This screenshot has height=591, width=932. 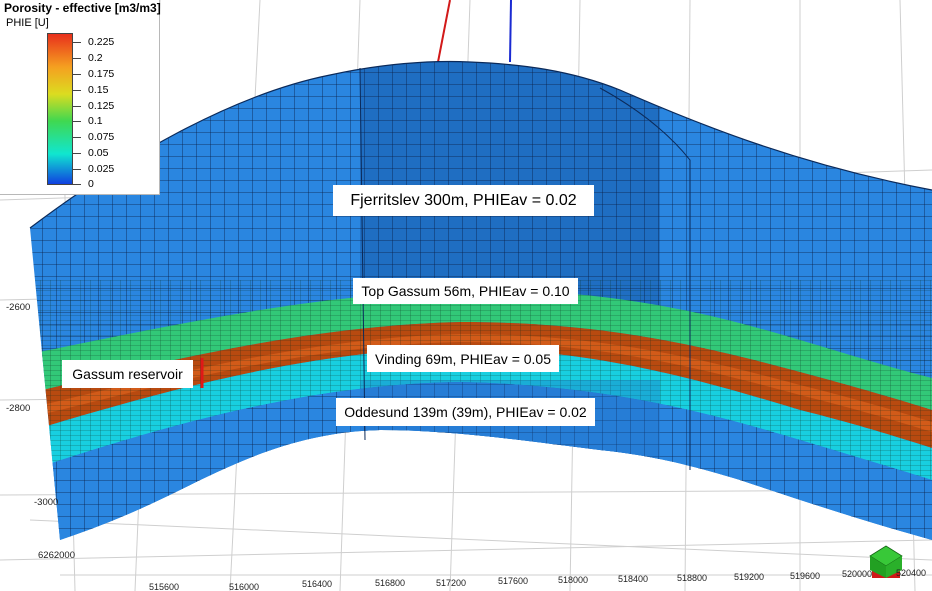 What do you see at coordinates (101, 74) in the screenshot?
I see `tick-label: 0.175` at bounding box center [101, 74].